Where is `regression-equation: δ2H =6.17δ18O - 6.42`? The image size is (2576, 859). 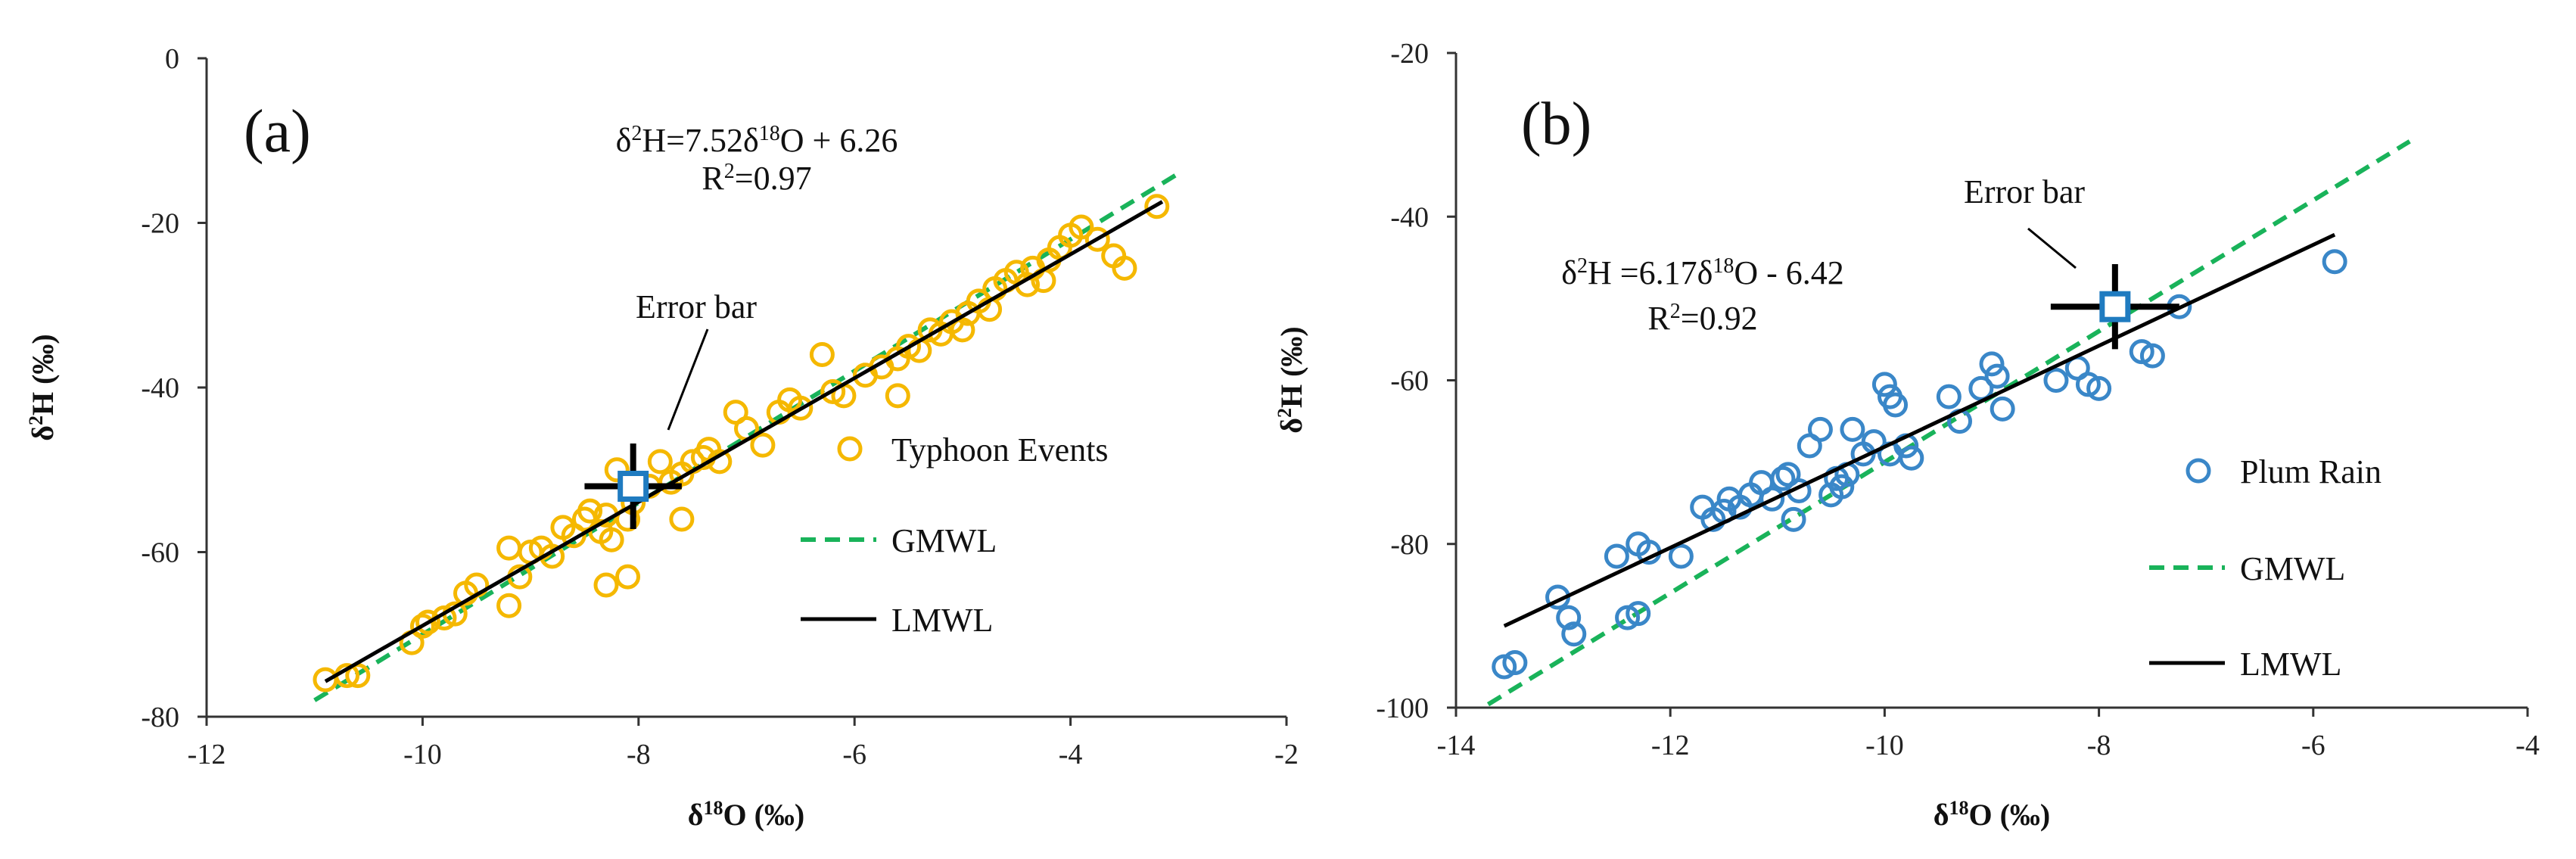
regression-equation: δ2H =6.17δ18O - 6.42 is located at coordinates (1702, 273).